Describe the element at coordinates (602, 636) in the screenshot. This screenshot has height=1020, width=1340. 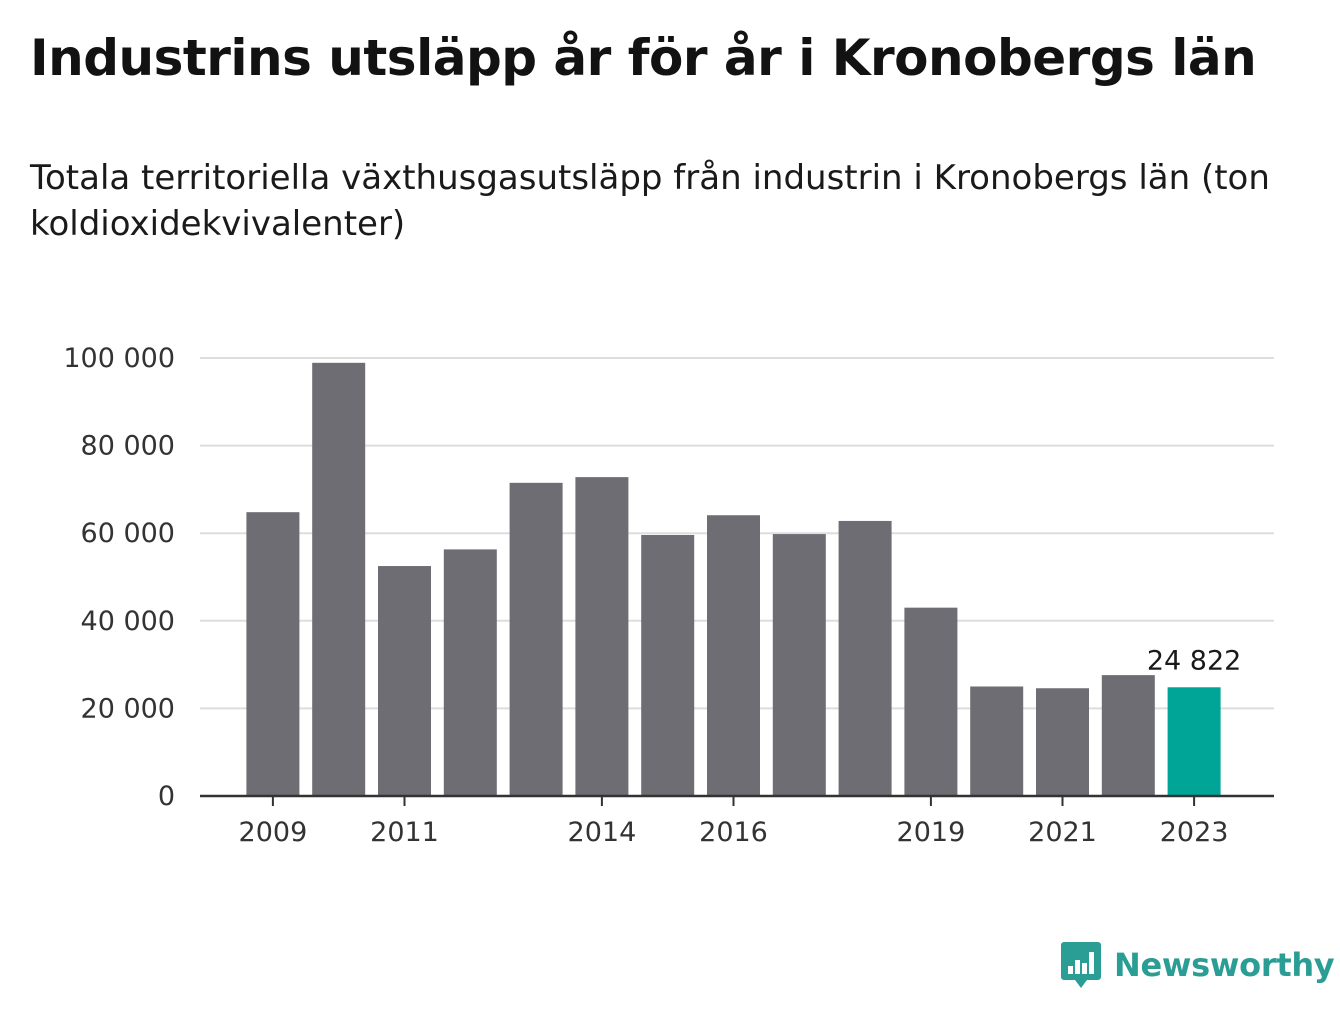
I see `bar-2014` at that location.